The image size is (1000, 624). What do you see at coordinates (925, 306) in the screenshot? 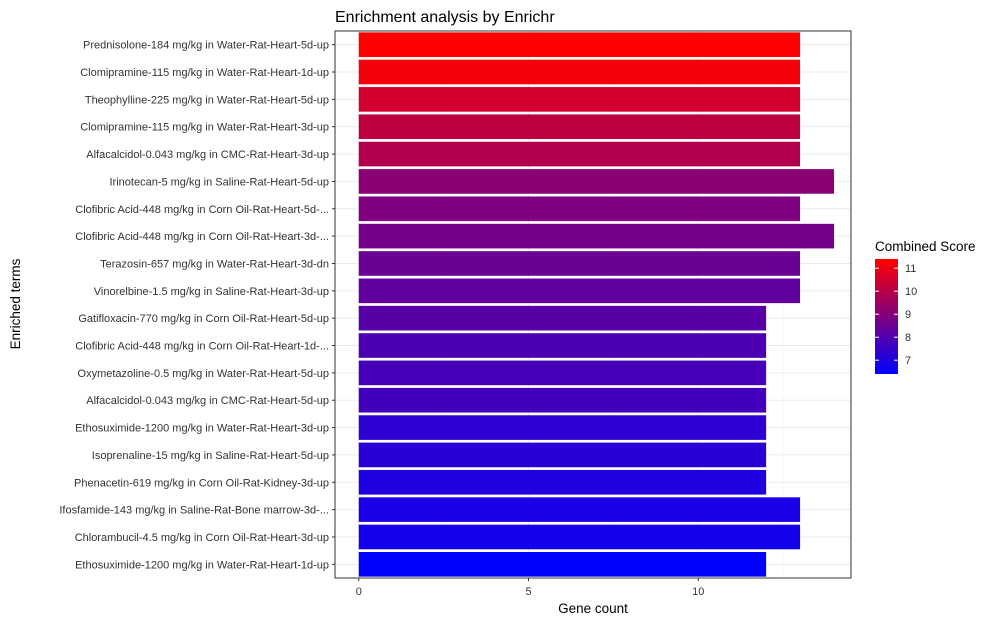
I see `color-legend: Combined Score 7 8 9 10 11` at bounding box center [925, 306].